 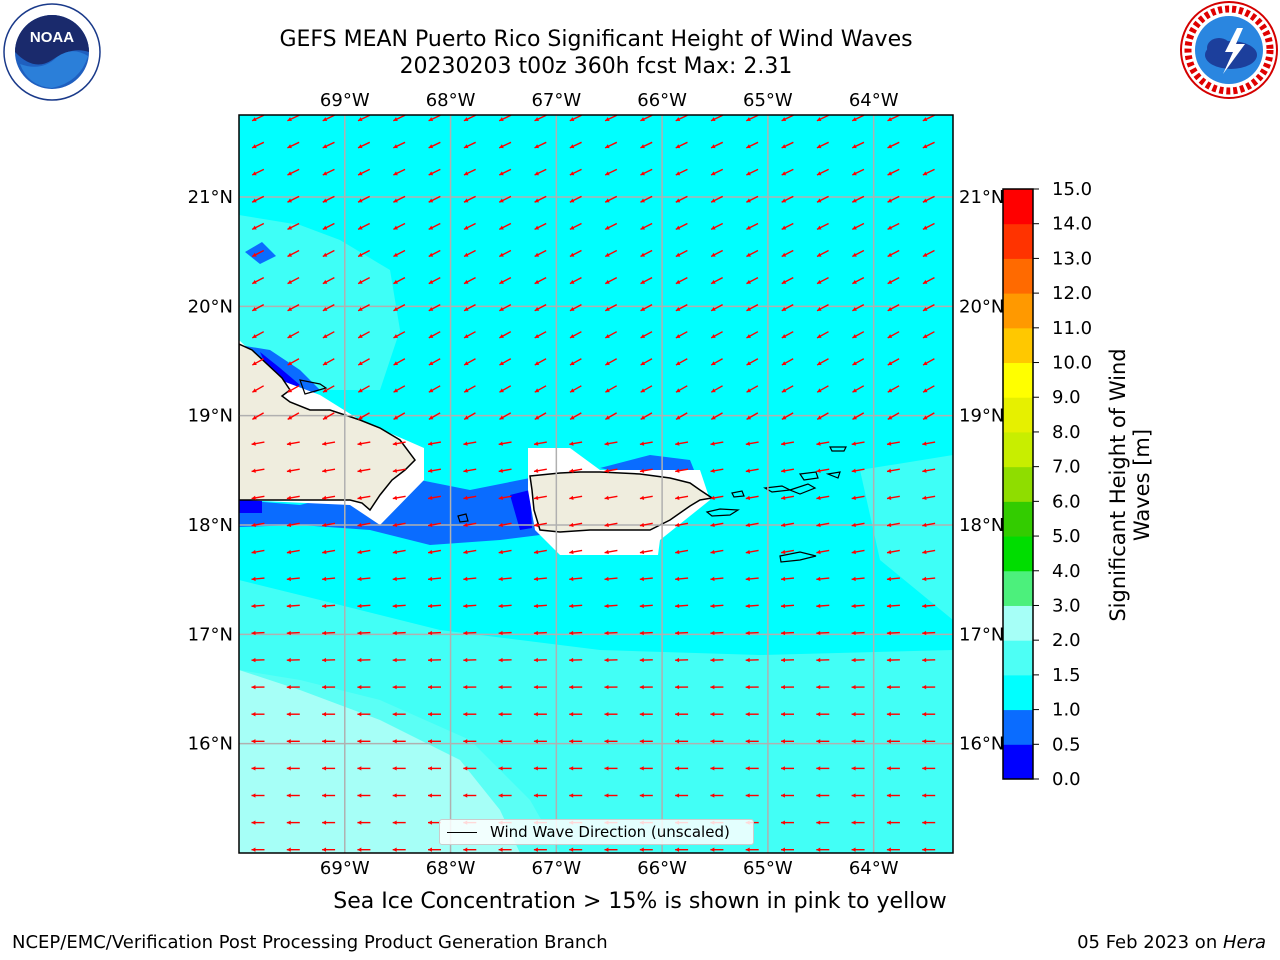 What do you see at coordinates (52, 52) in the screenshot?
I see `noaa-logo: NOAA` at bounding box center [52, 52].